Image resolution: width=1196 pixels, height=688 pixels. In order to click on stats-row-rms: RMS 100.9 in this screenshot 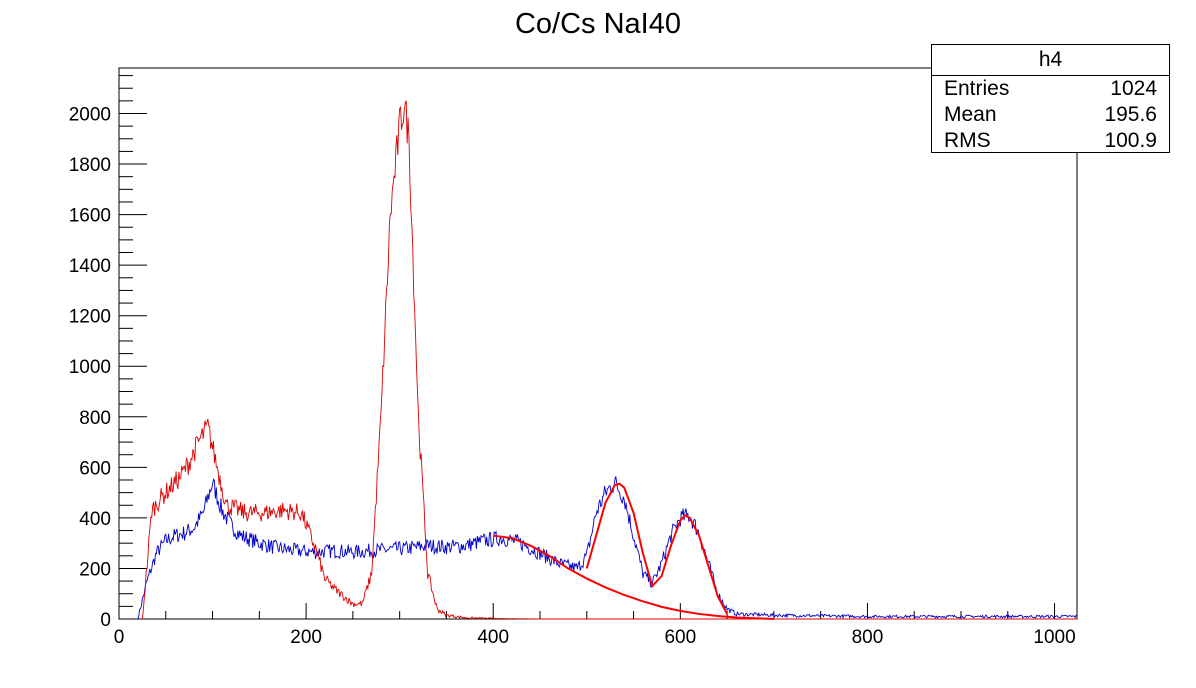, I will do `click(1050, 141)`.